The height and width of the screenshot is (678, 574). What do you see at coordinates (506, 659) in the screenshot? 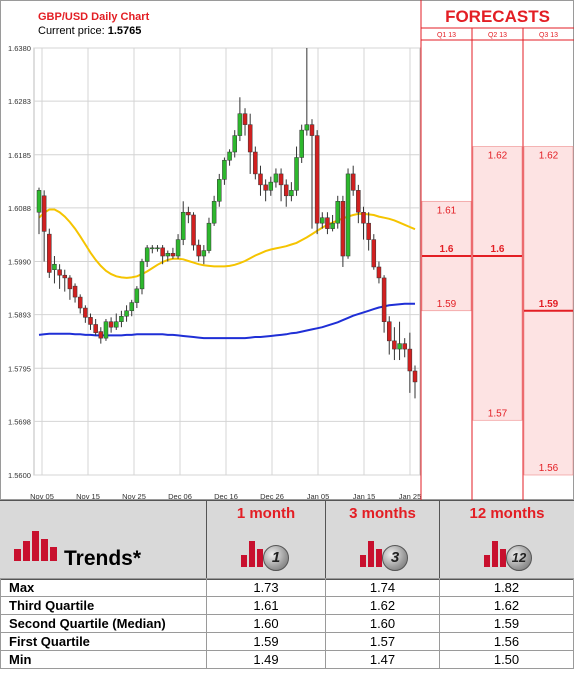
I see `row-value: 1.50` at bounding box center [506, 659].